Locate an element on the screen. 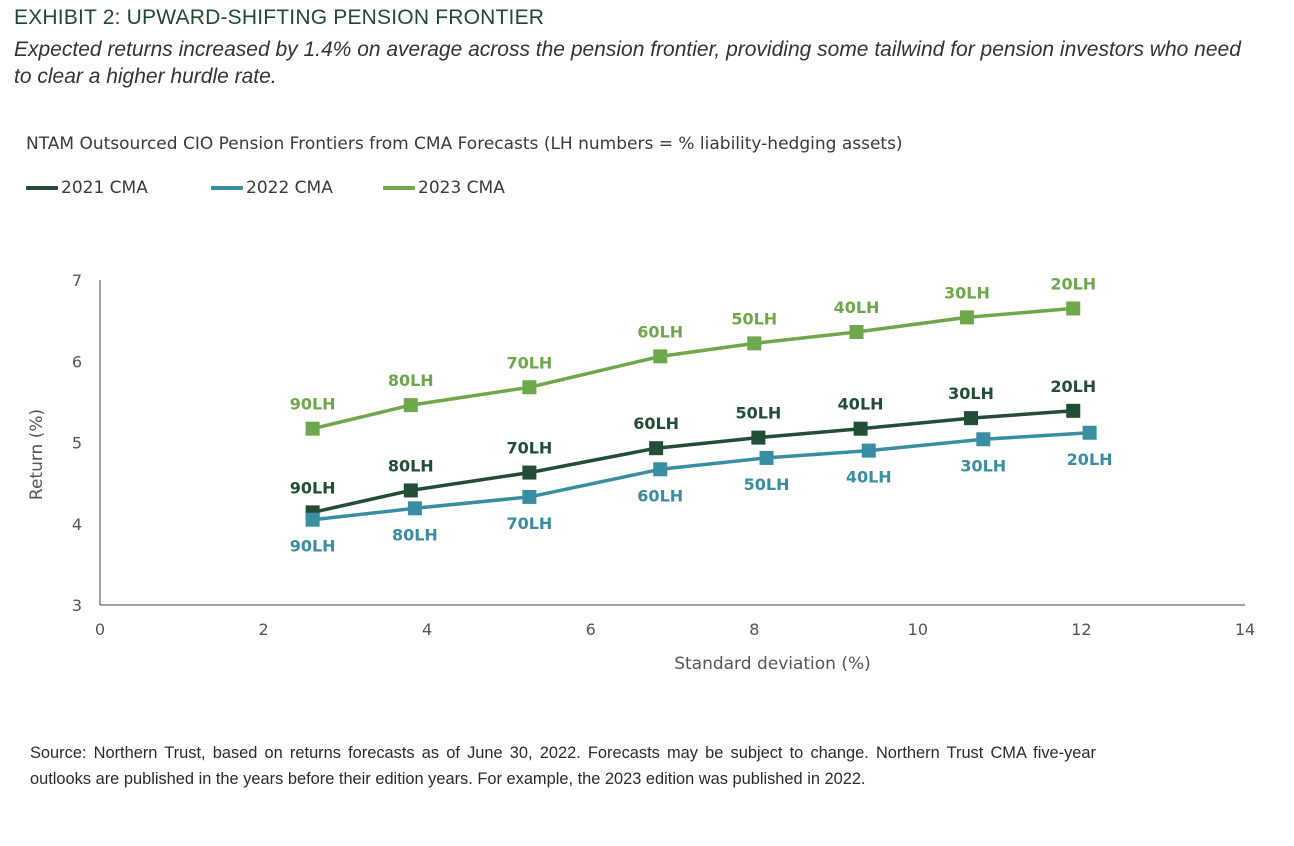  series-line-2023-cma is located at coordinates (693, 368).